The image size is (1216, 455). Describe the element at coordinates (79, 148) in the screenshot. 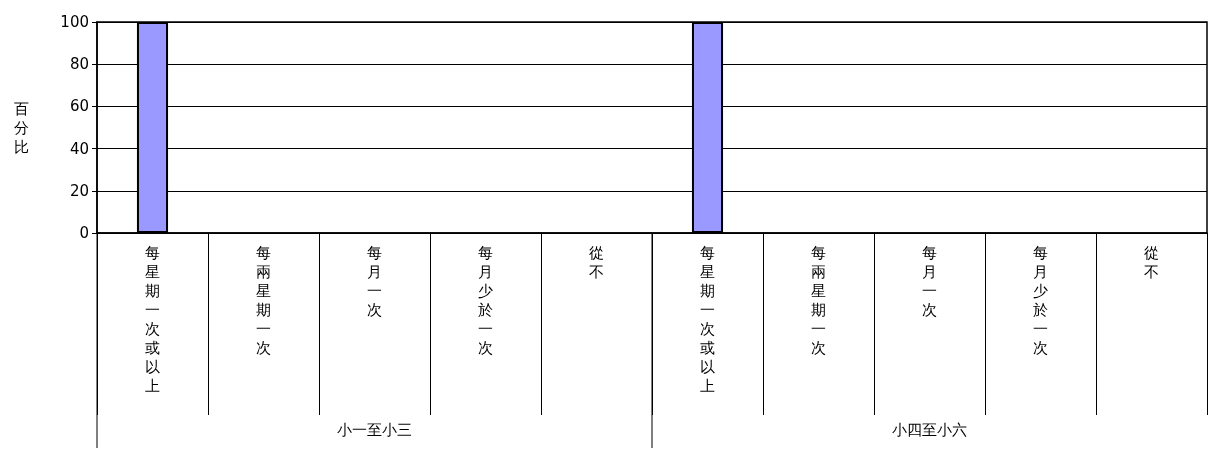

I see `y-tick-label: 40` at that location.